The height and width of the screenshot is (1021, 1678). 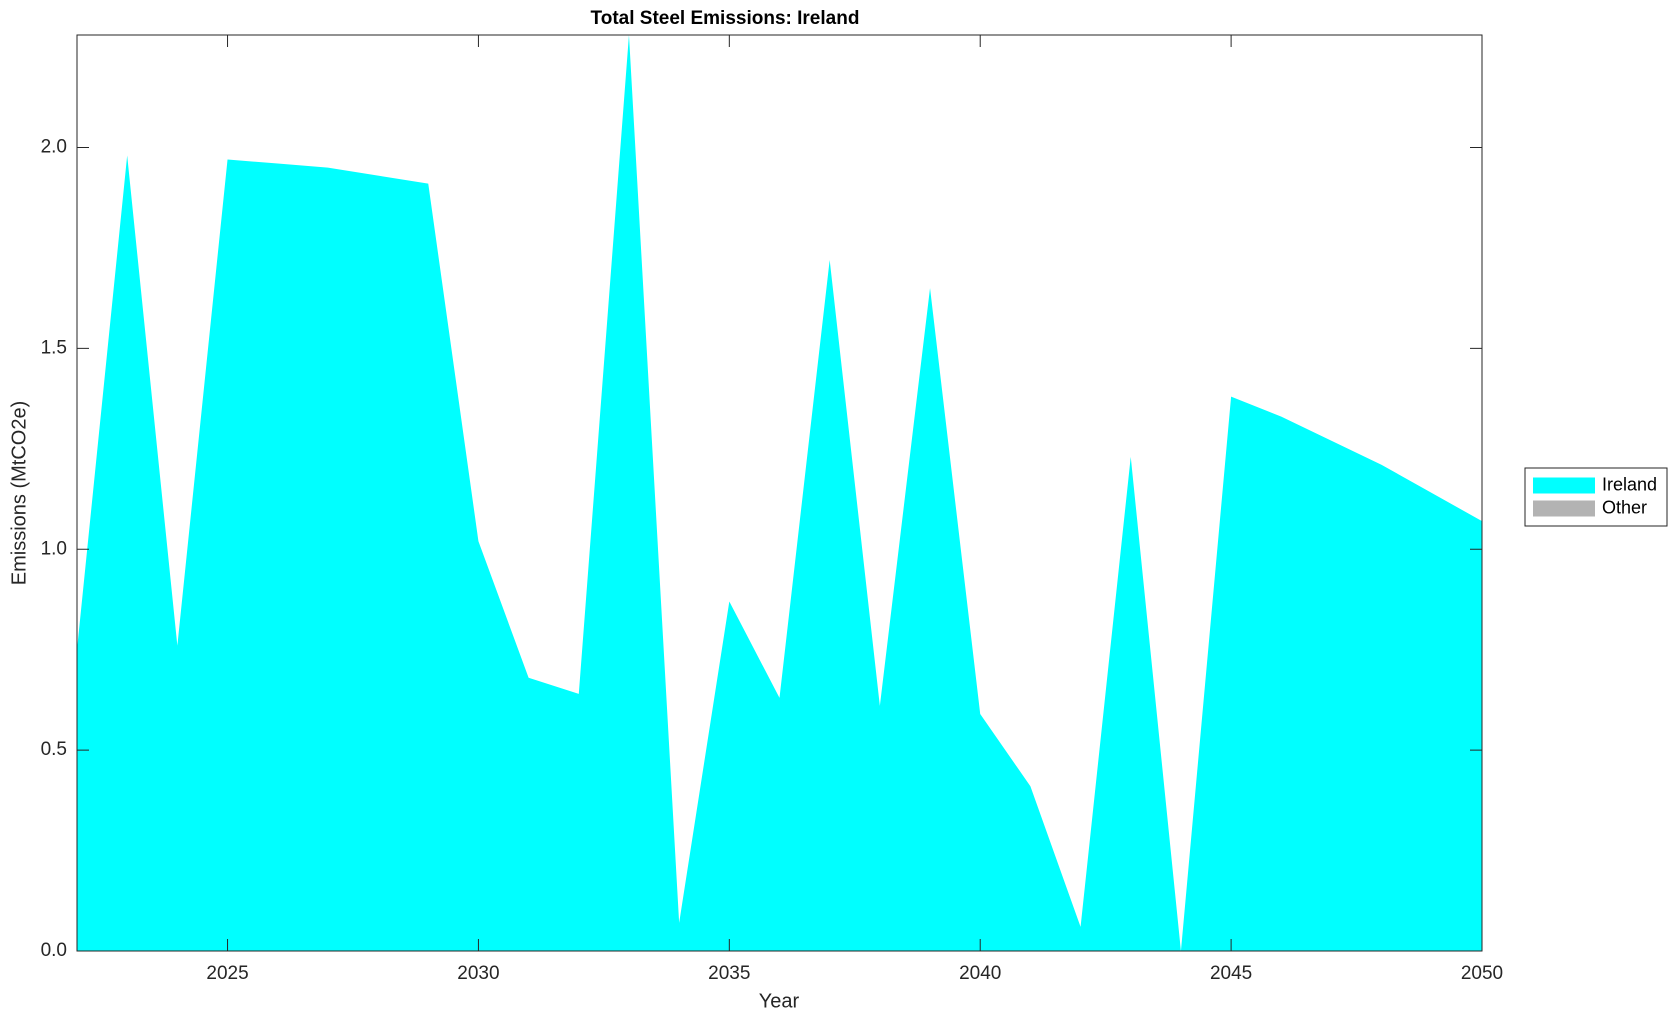 What do you see at coordinates (779, 1001) in the screenshot?
I see `x-axis-label: Year` at bounding box center [779, 1001].